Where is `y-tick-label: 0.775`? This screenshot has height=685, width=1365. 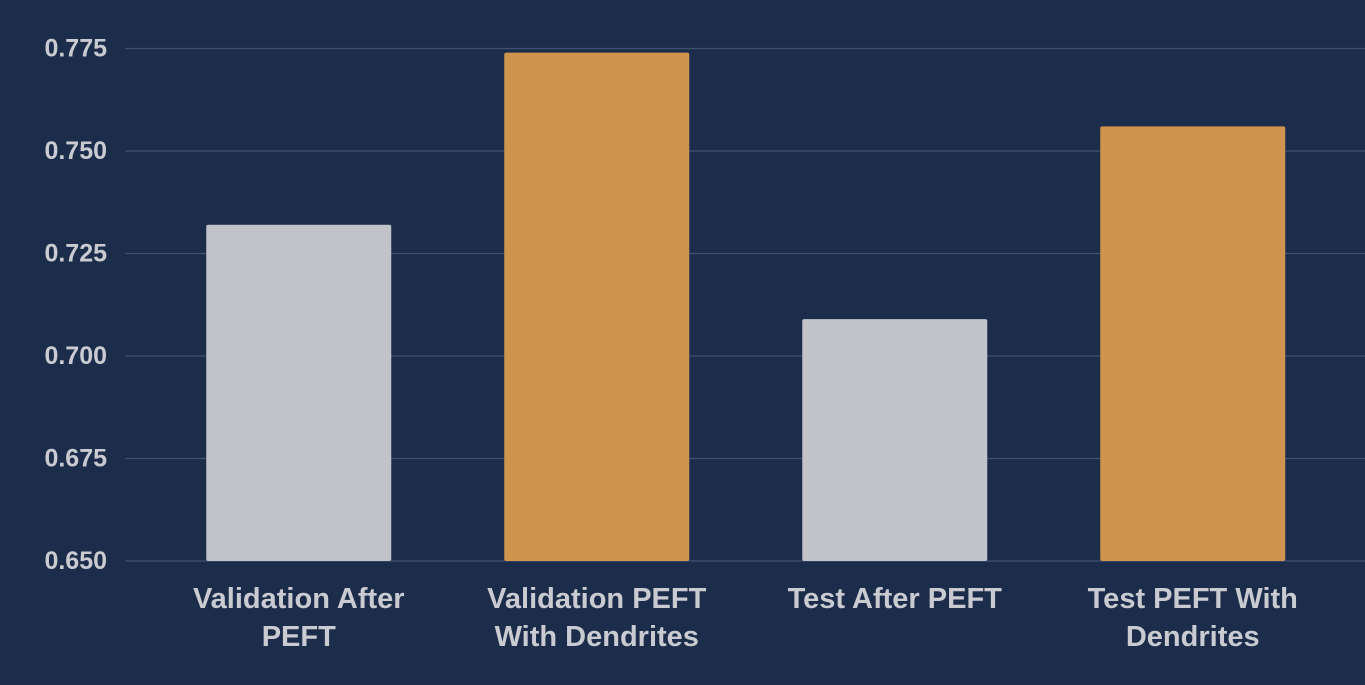 y-tick-label: 0.775 is located at coordinates (75, 49).